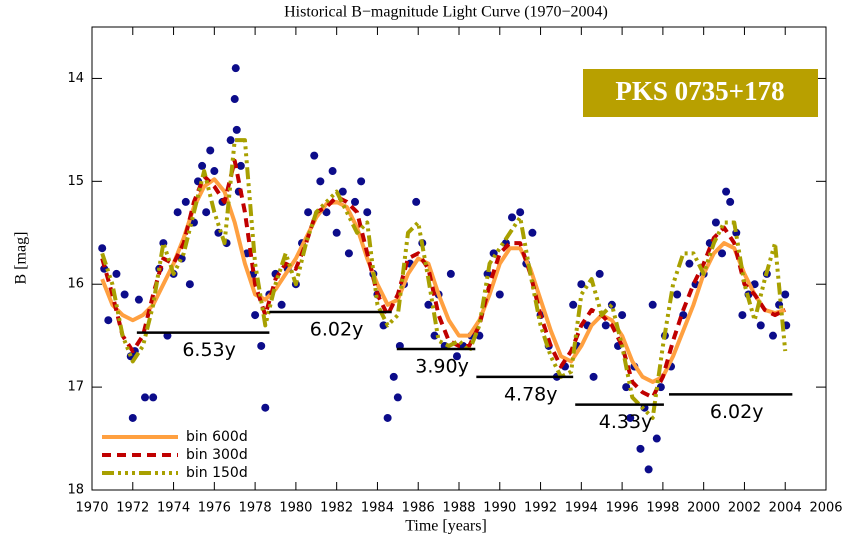  Describe the element at coordinates (744, 508) in the screenshot. I see `x-tick-label: 2002` at that location.